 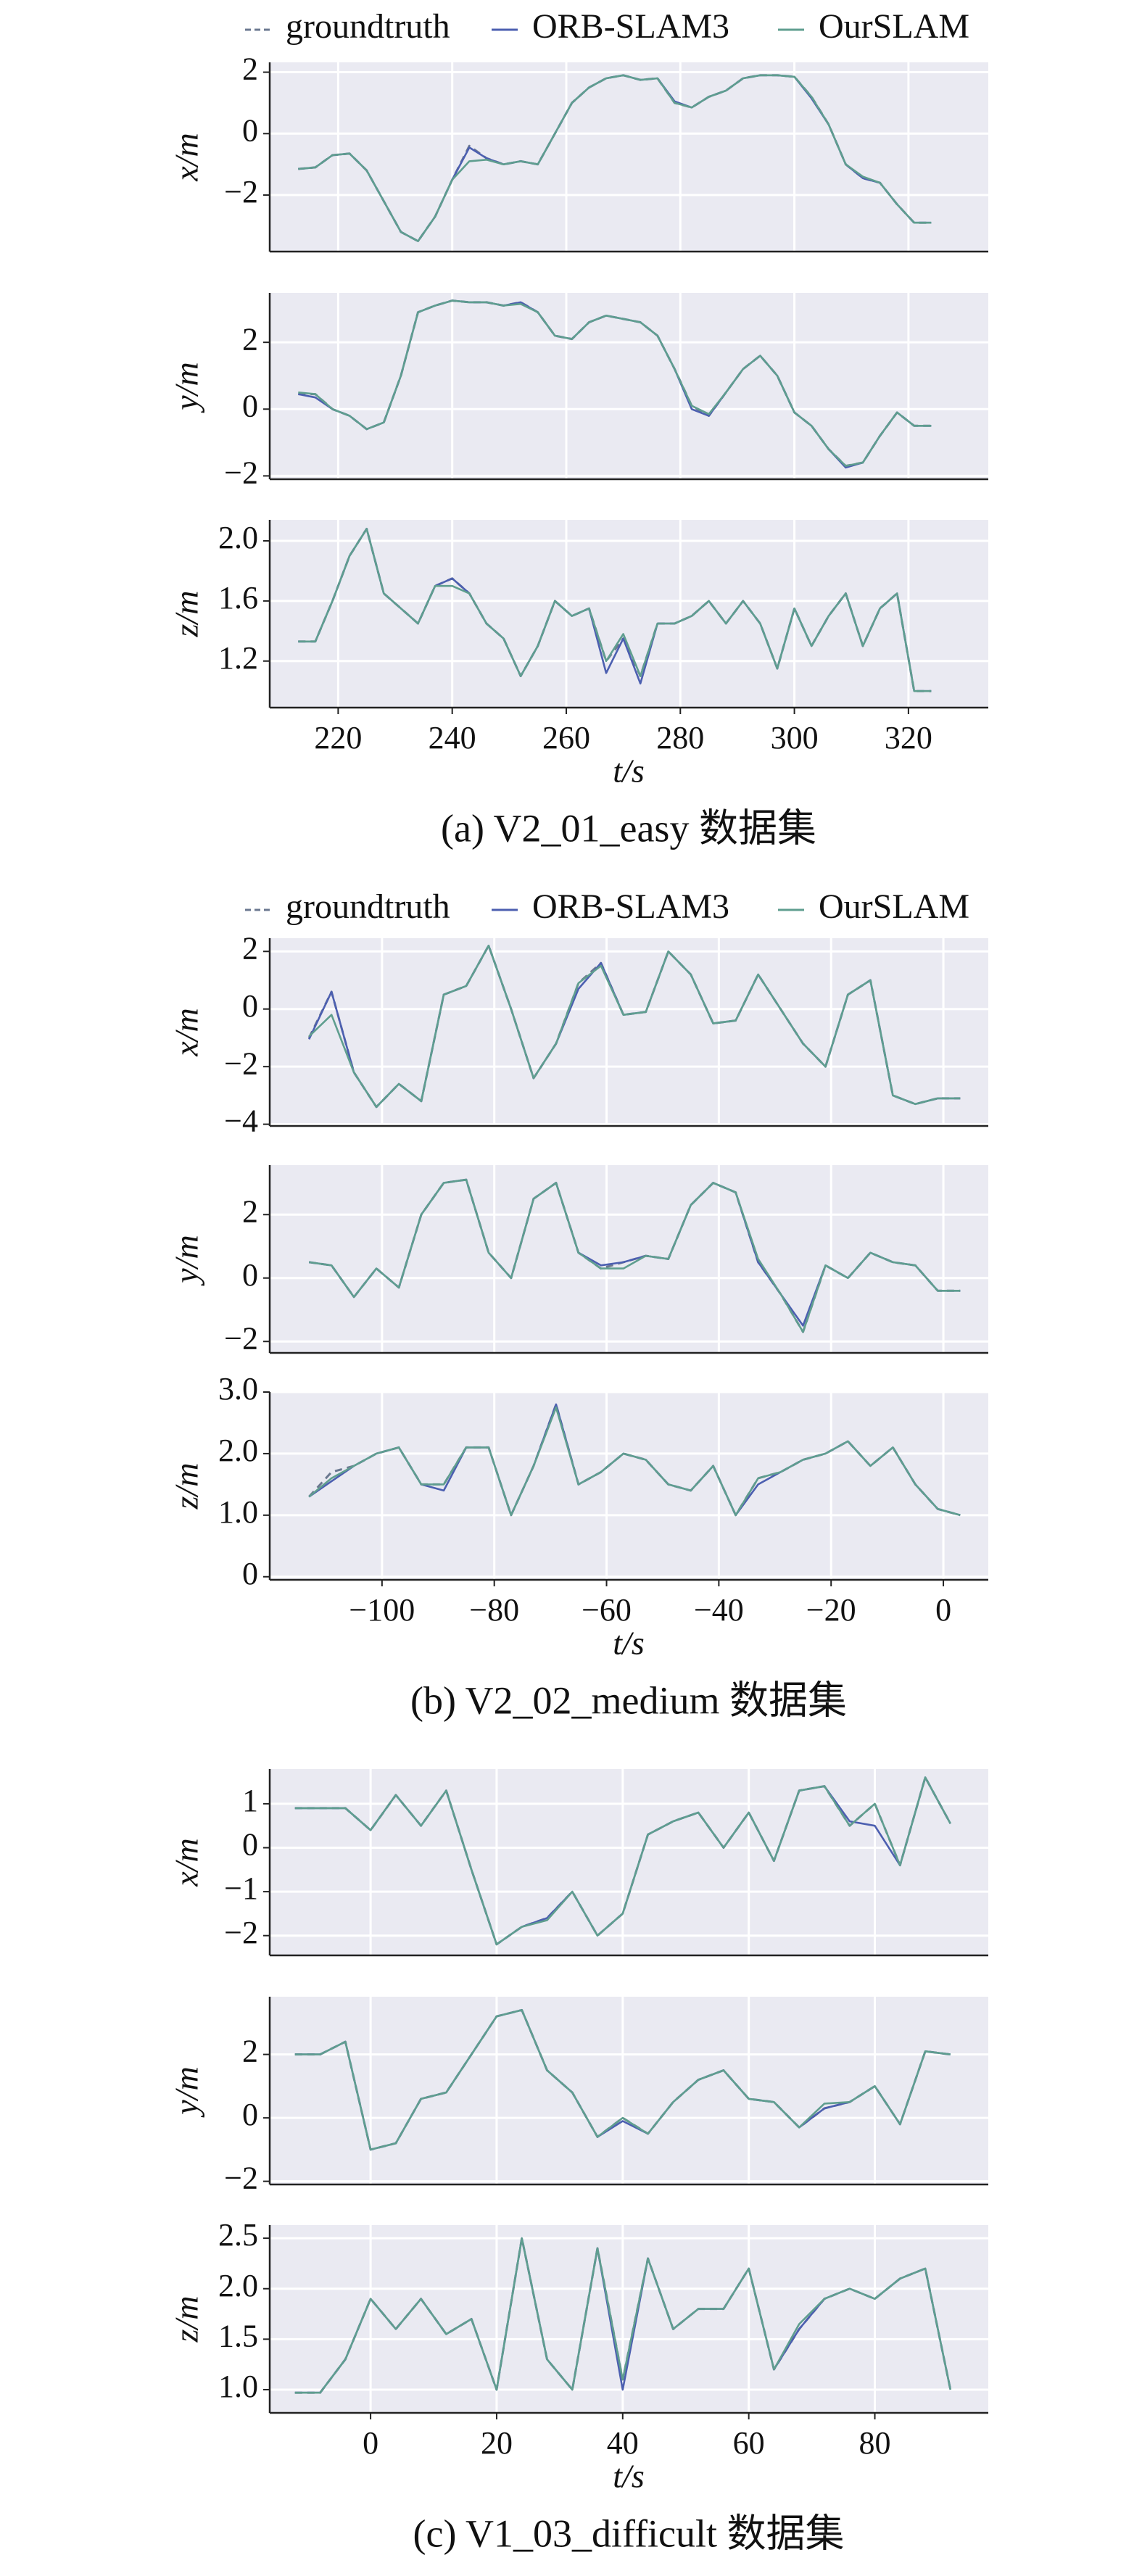 I want to click on x-tick-label: −60, so click(x=607, y=1610).